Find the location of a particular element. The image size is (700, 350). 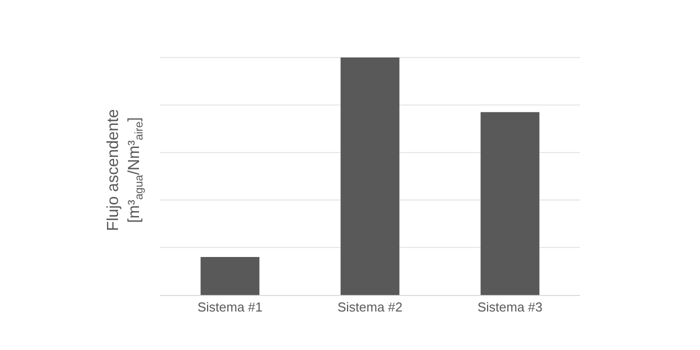

x-tick-label: Sistema #3 is located at coordinates (510, 307).